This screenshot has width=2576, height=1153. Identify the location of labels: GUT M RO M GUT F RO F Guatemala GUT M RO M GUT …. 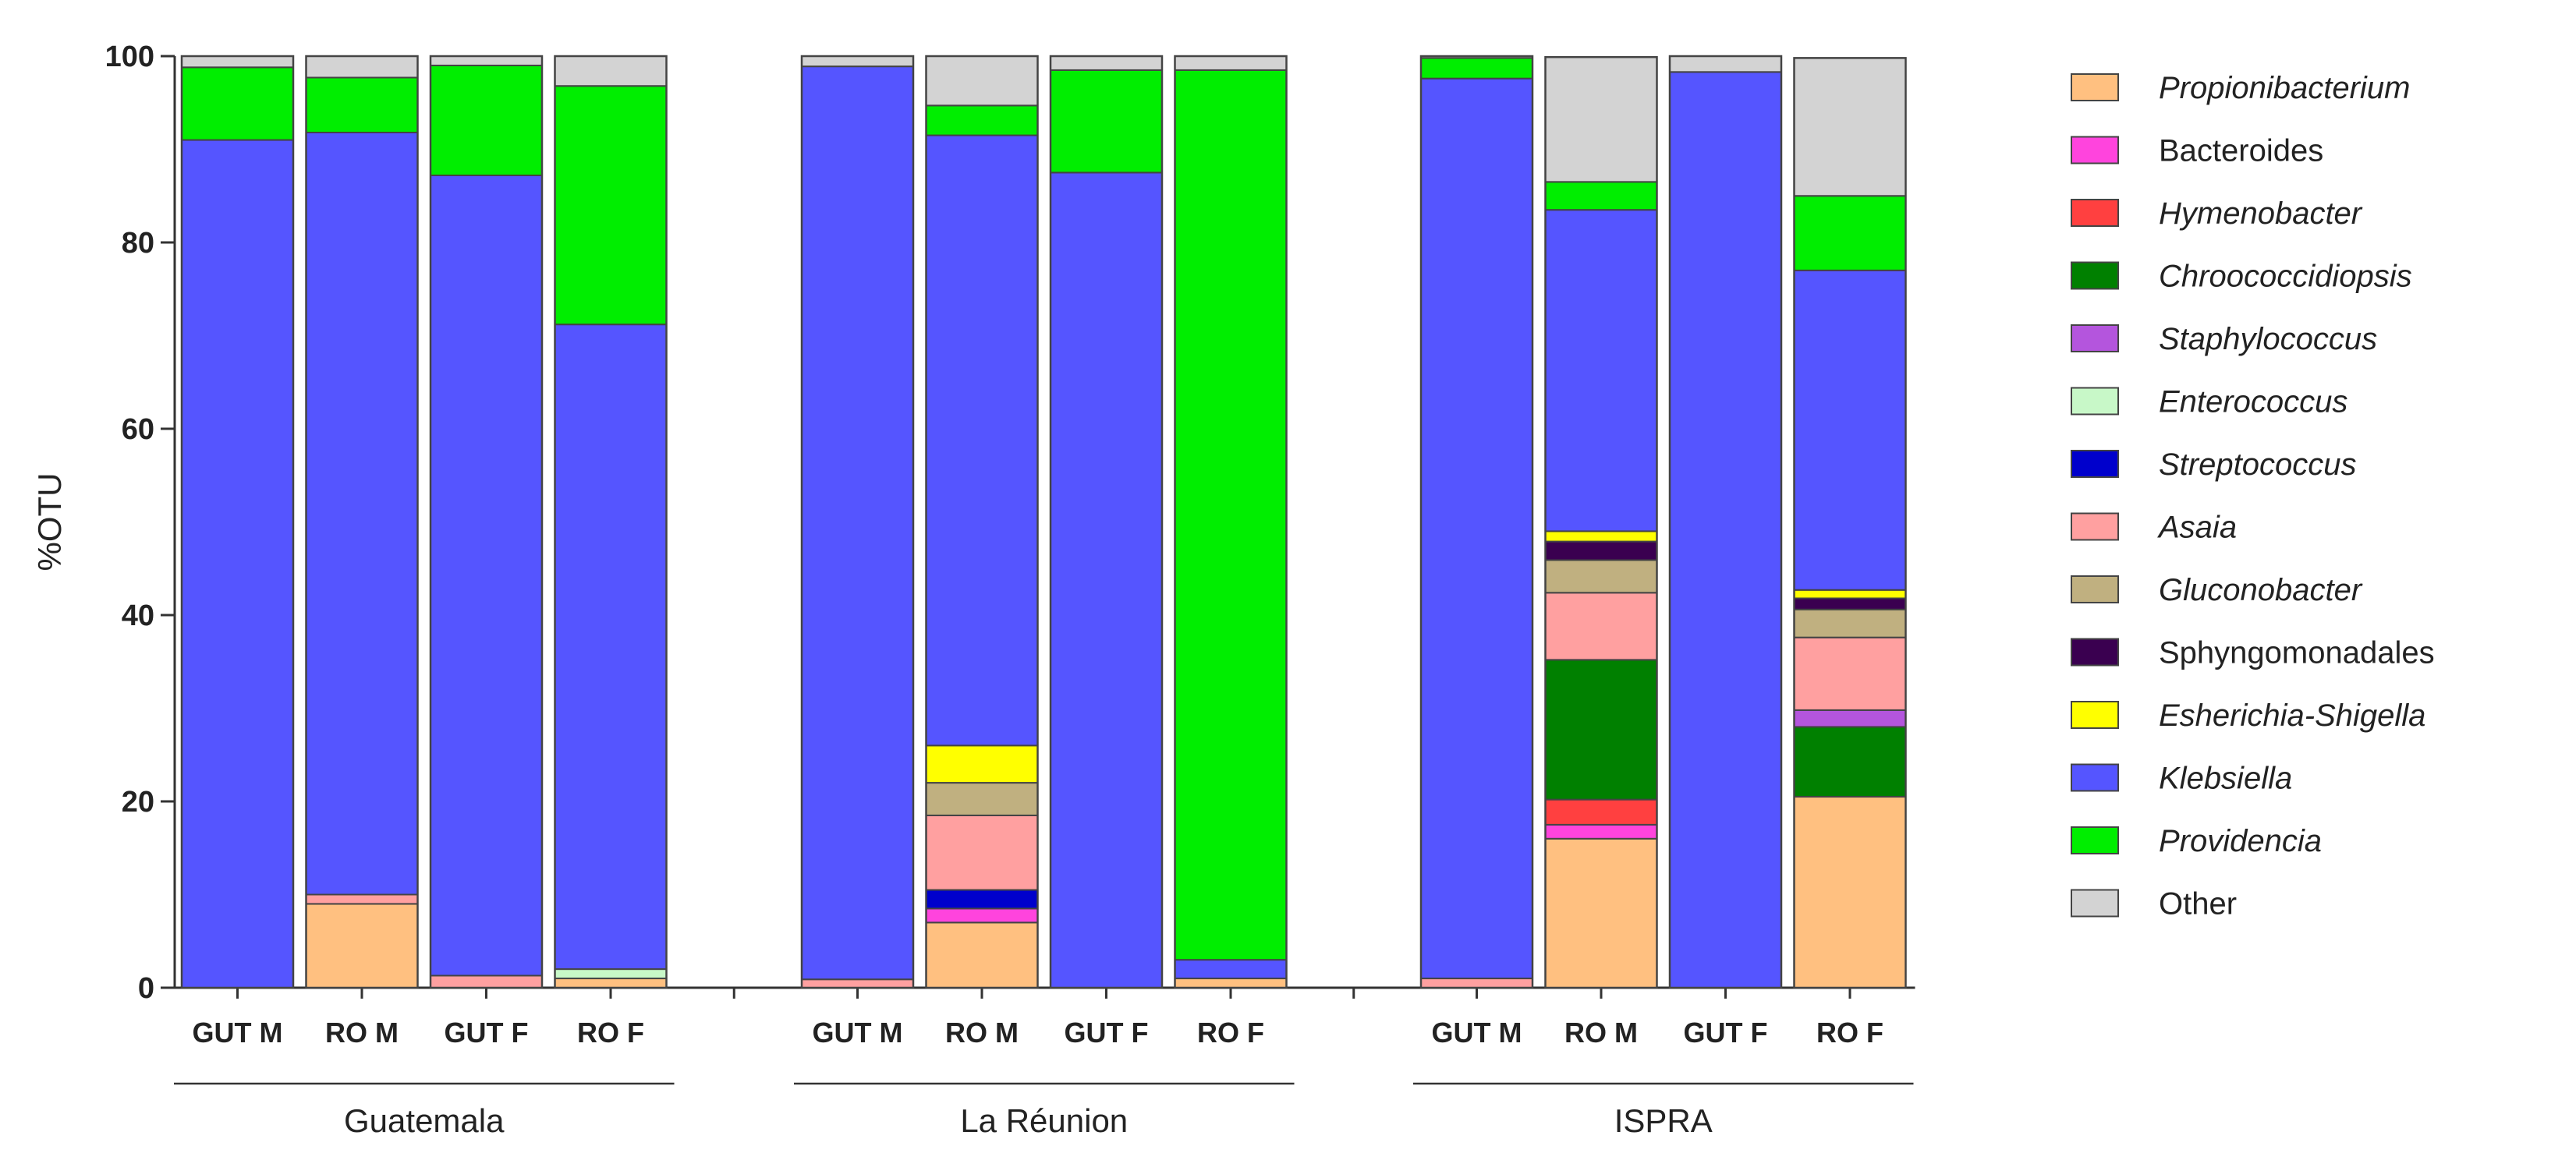
(1044, 1078).